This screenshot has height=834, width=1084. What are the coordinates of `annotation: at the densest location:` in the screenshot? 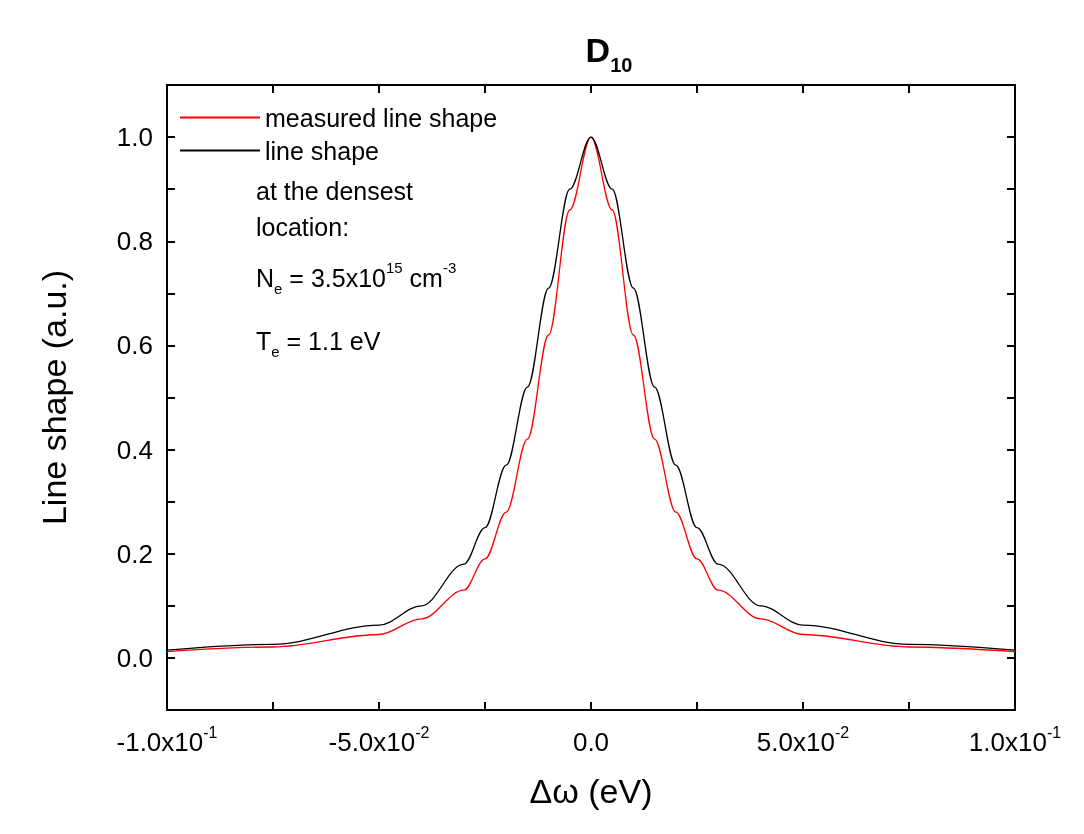 It's located at (338, 208).